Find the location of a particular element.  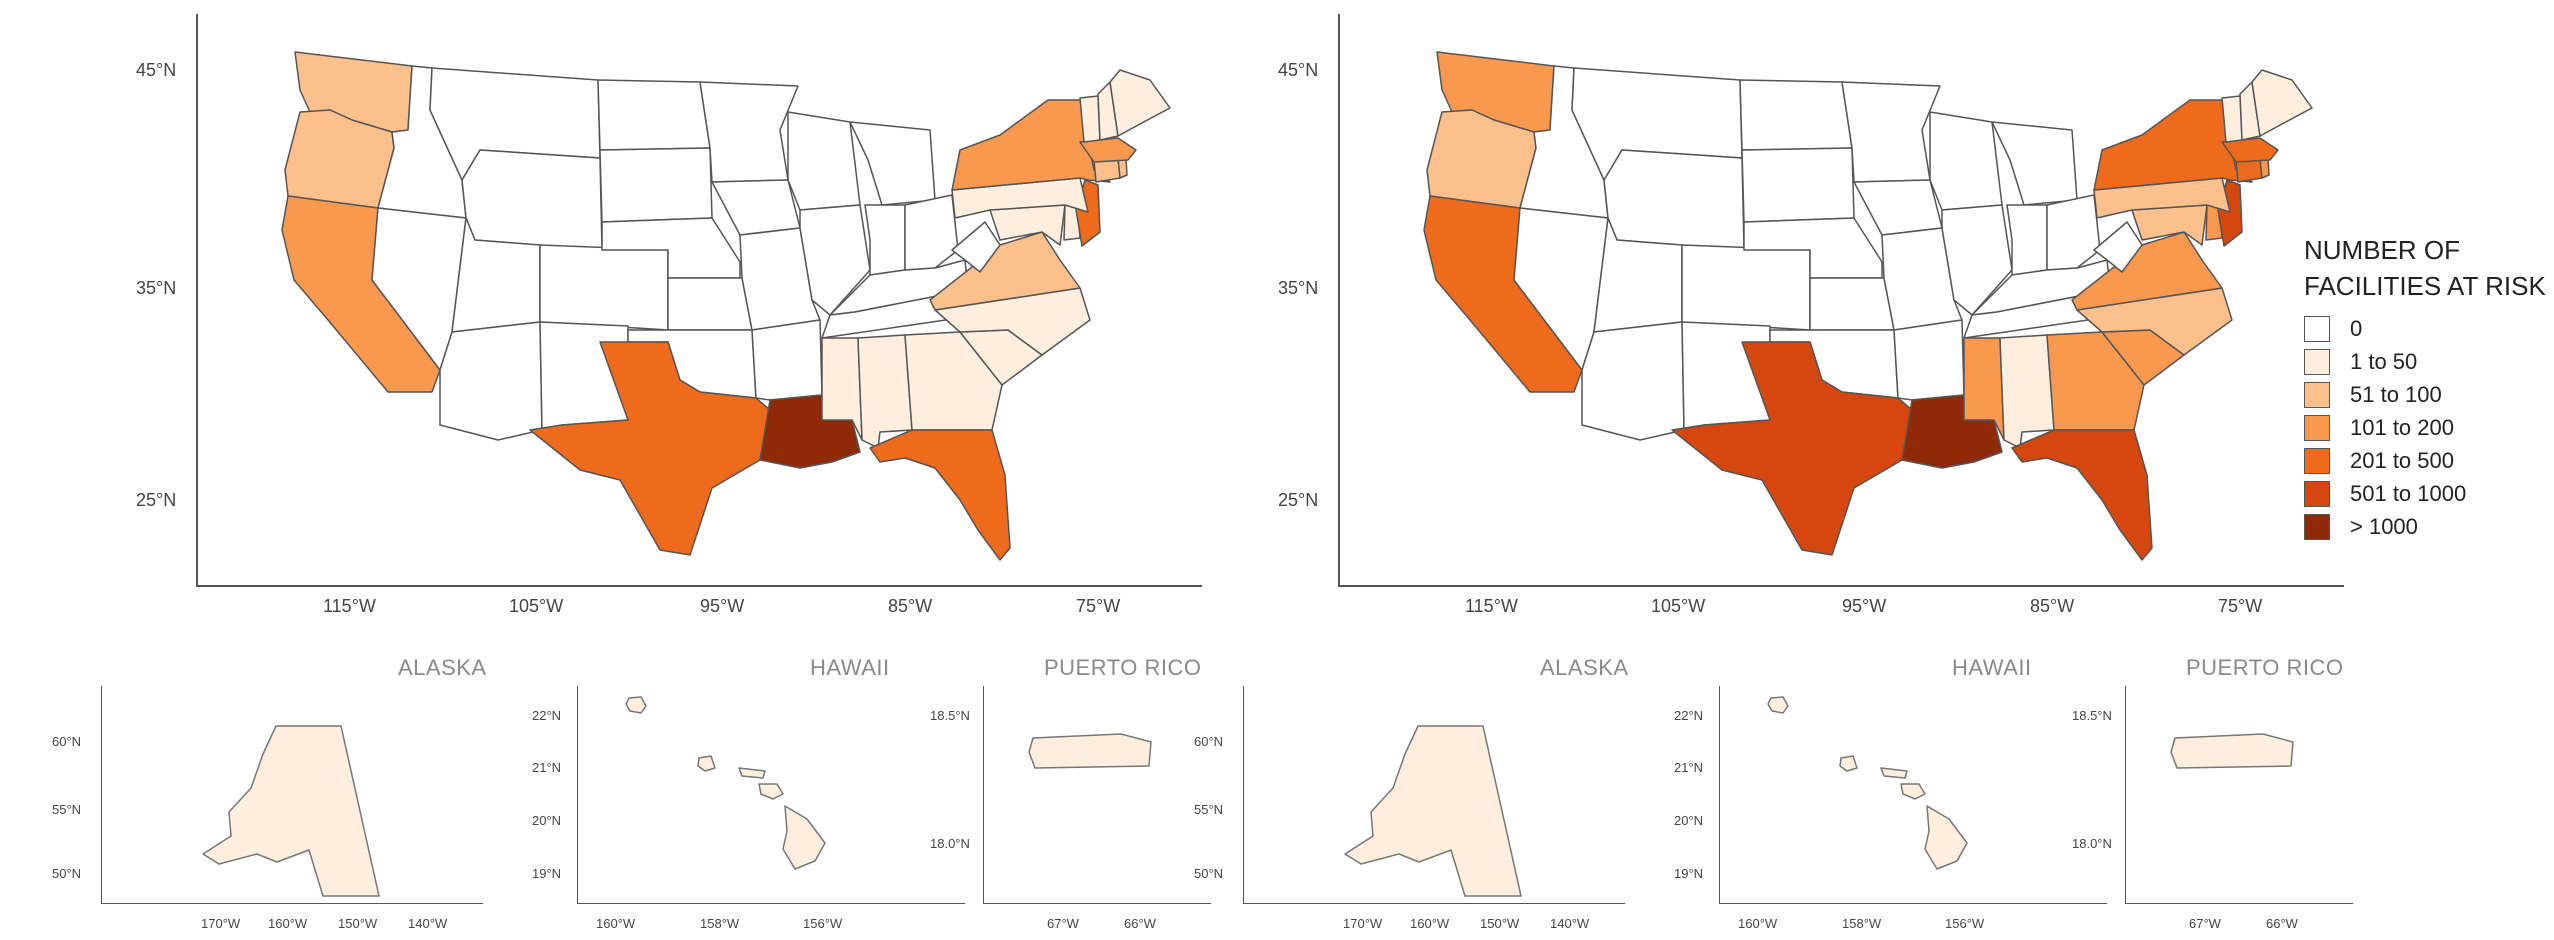

alaska-lat-label: 60°N is located at coordinates (1209, 741).